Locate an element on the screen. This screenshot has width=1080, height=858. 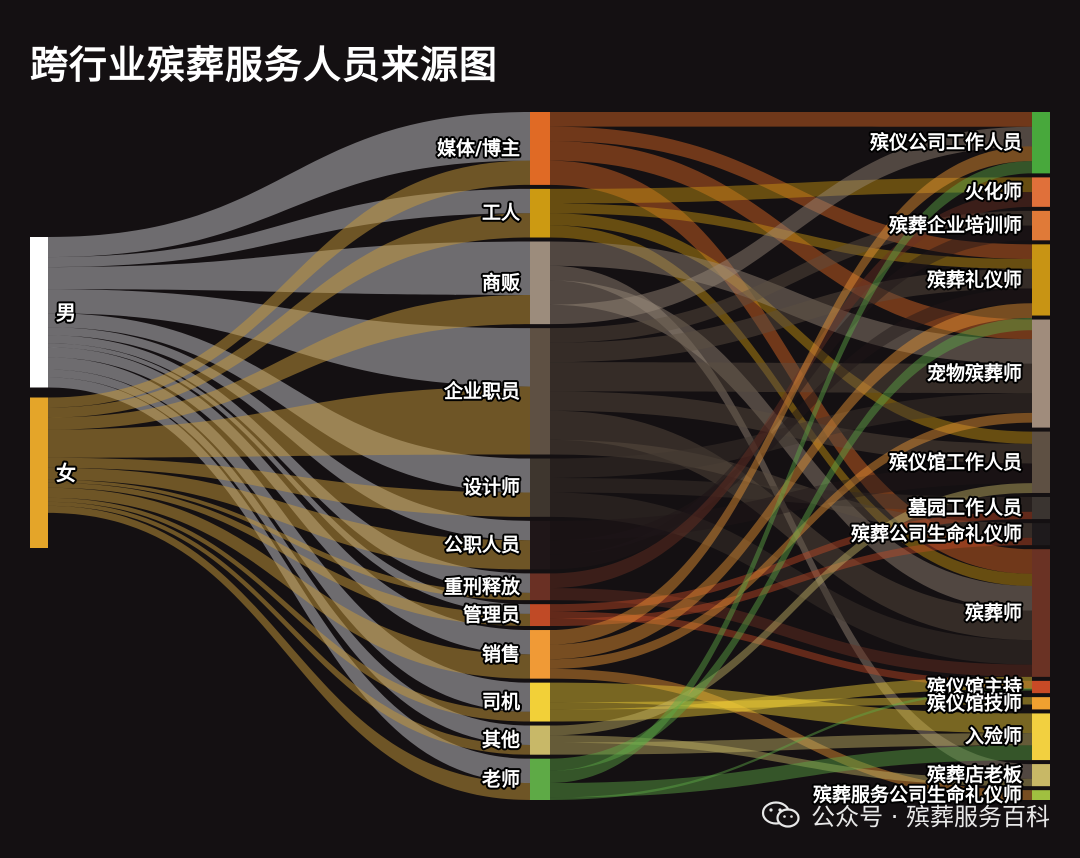
link-女-司机 is located at coordinates (289, 609).